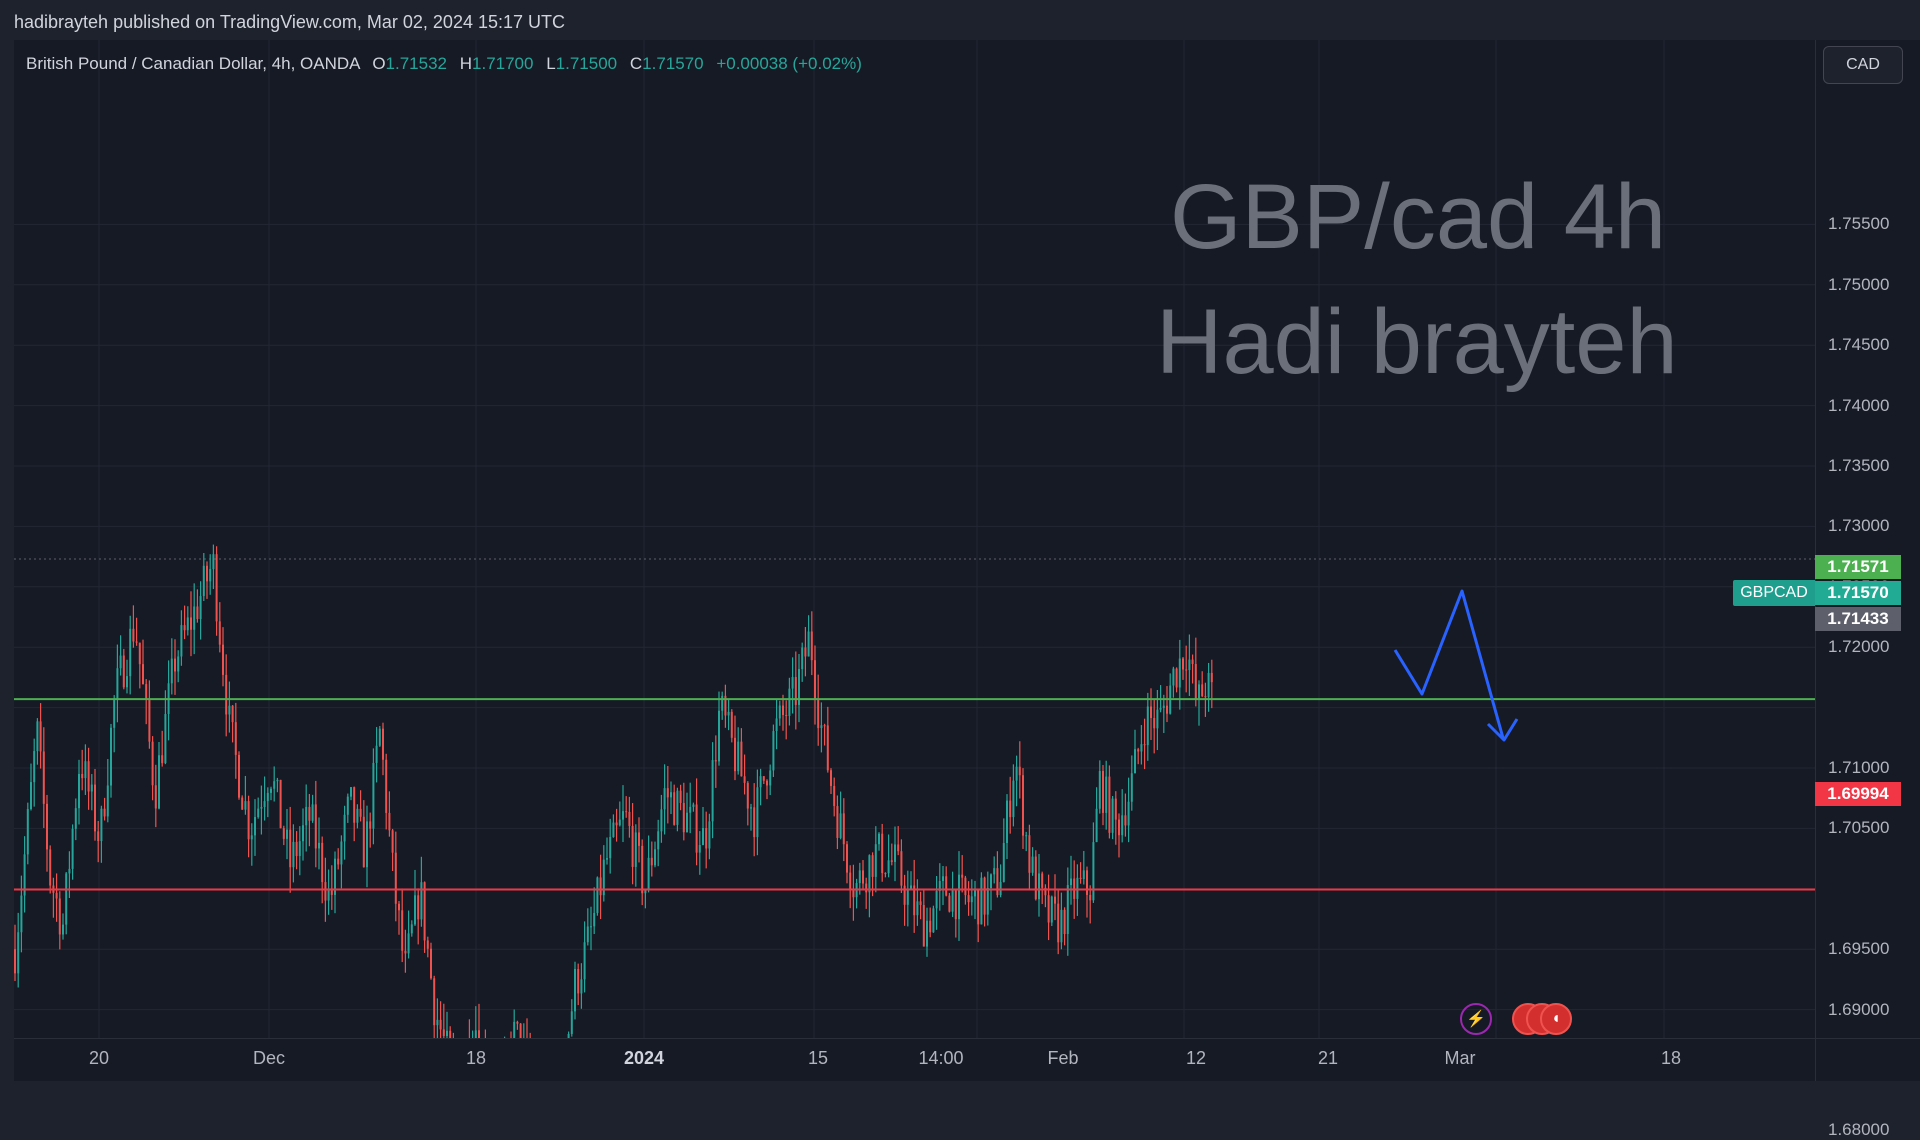  Describe the element at coordinates (551, 63) in the screenshot. I see `low-label: L` at that location.